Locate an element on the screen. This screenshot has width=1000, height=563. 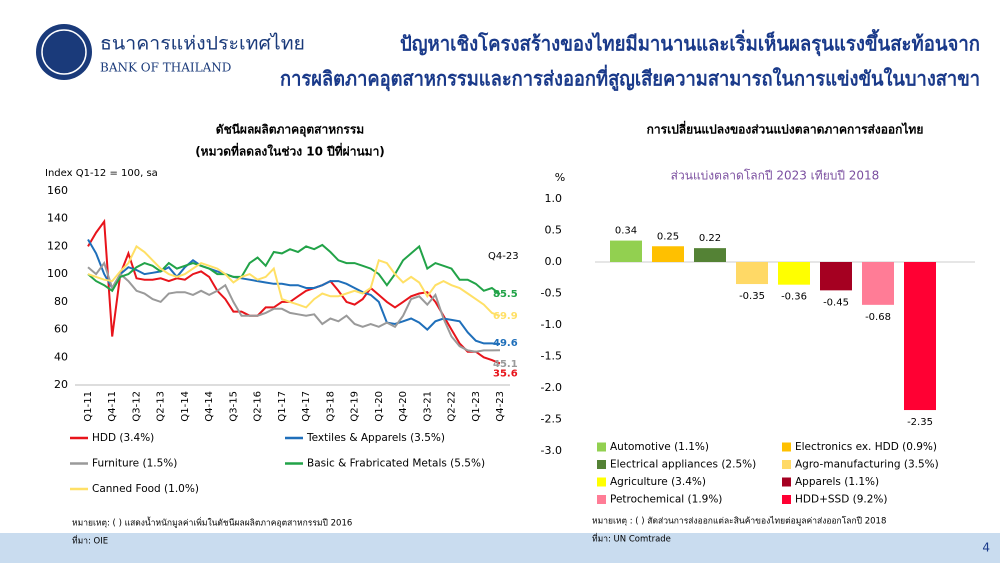
end-value-label: 69.9 is located at coordinates (505, 316).